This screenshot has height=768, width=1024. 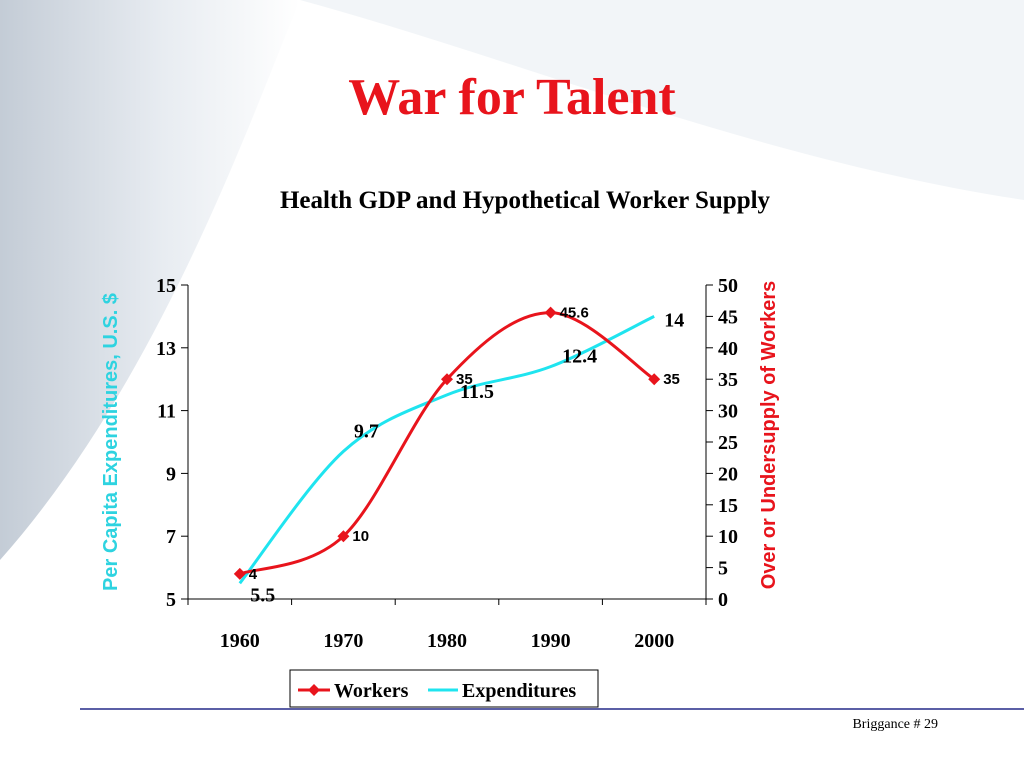 What do you see at coordinates (728, 537) in the screenshot?
I see `right-tick-label: 10` at bounding box center [728, 537].